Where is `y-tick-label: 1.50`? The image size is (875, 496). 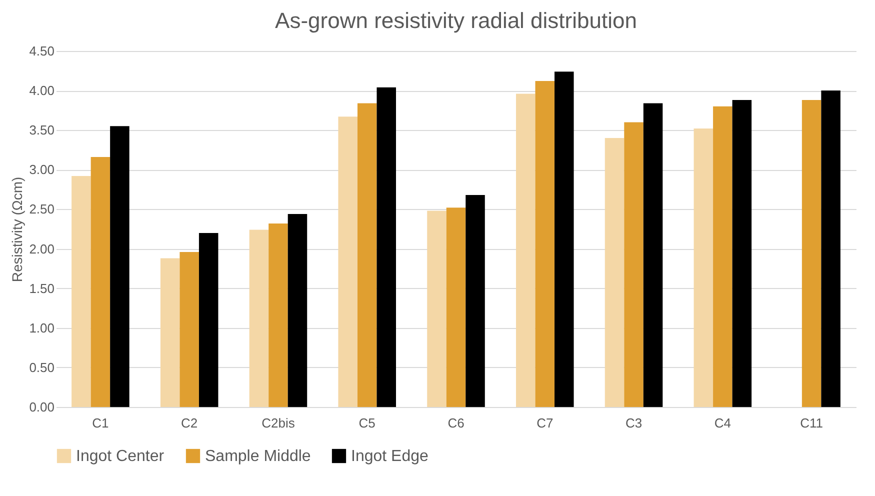 y-tick-label: 1.50 is located at coordinates (41, 288).